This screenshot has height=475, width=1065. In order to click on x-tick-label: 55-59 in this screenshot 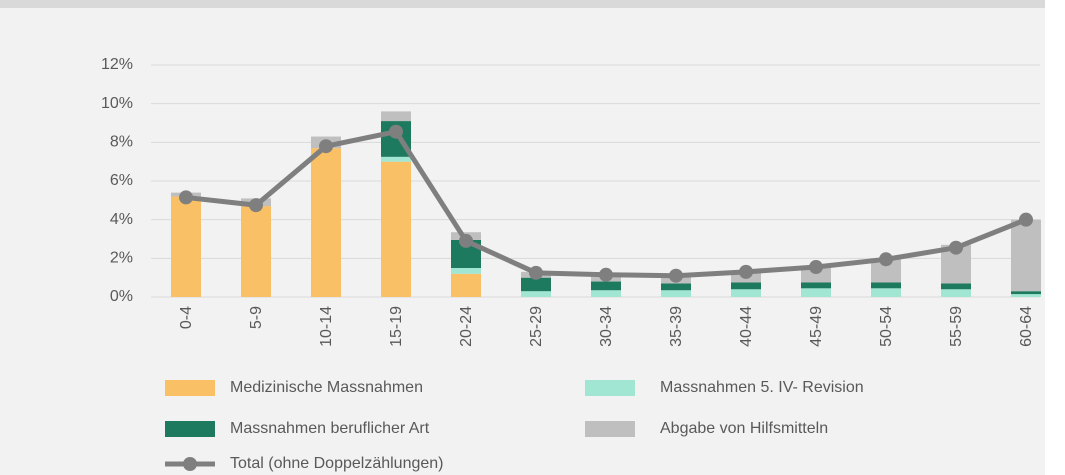, I will do `click(956, 326)`.